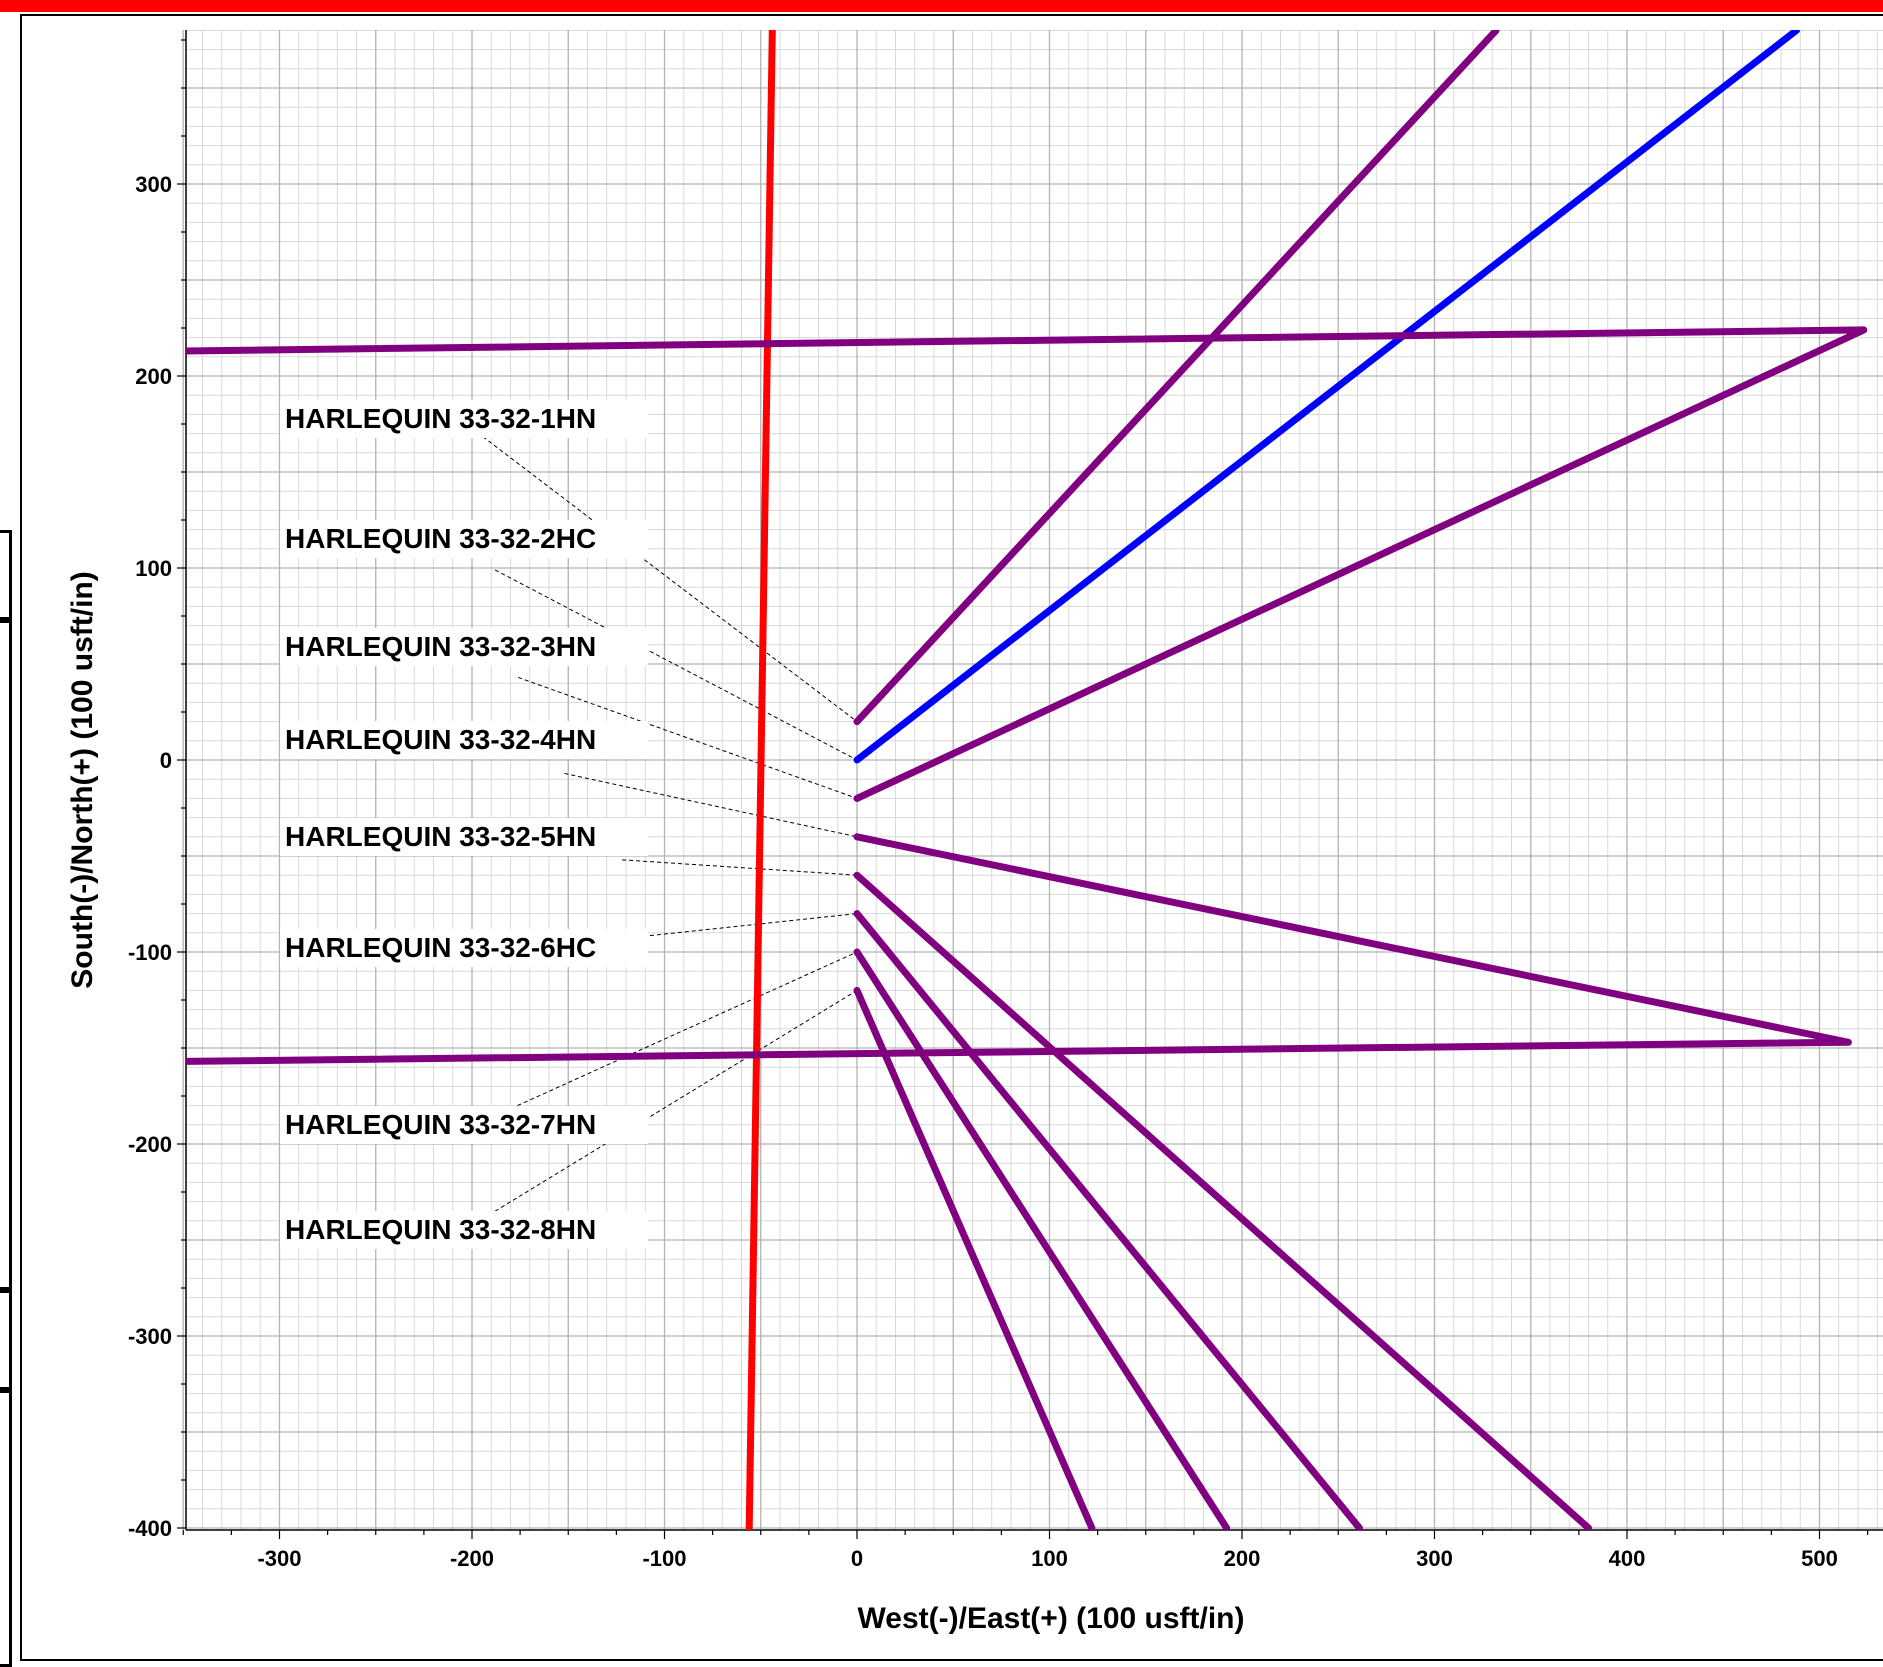 The width and height of the screenshot is (1883, 1667). Describe the element at coordinates (440, 1124) in the screenshot. I see `well-label: HARLEQUIN 33-32-7HN` at that location.